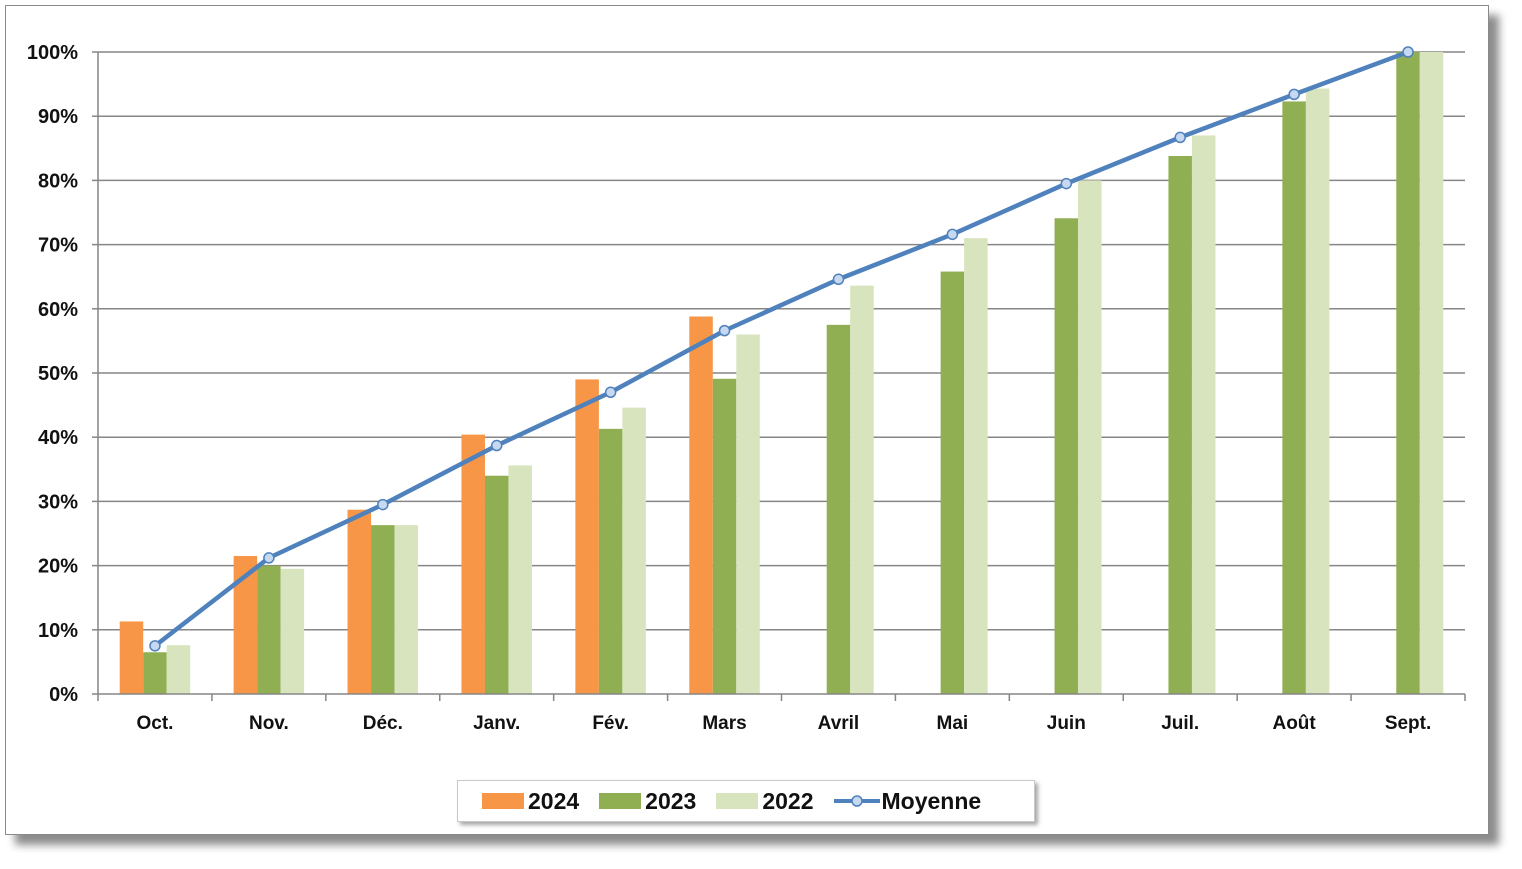  What do you see at coordinates (1066, 723) in the screenshot?
I see `x-category-label: Juin` at bounding box center [1066, 723].